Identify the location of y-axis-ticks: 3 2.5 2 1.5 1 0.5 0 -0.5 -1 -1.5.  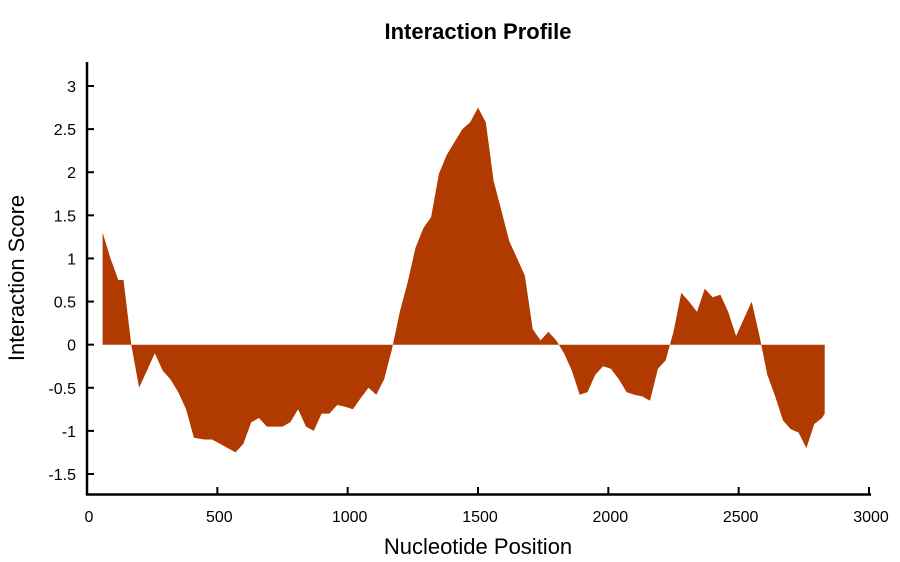
(71, 281).